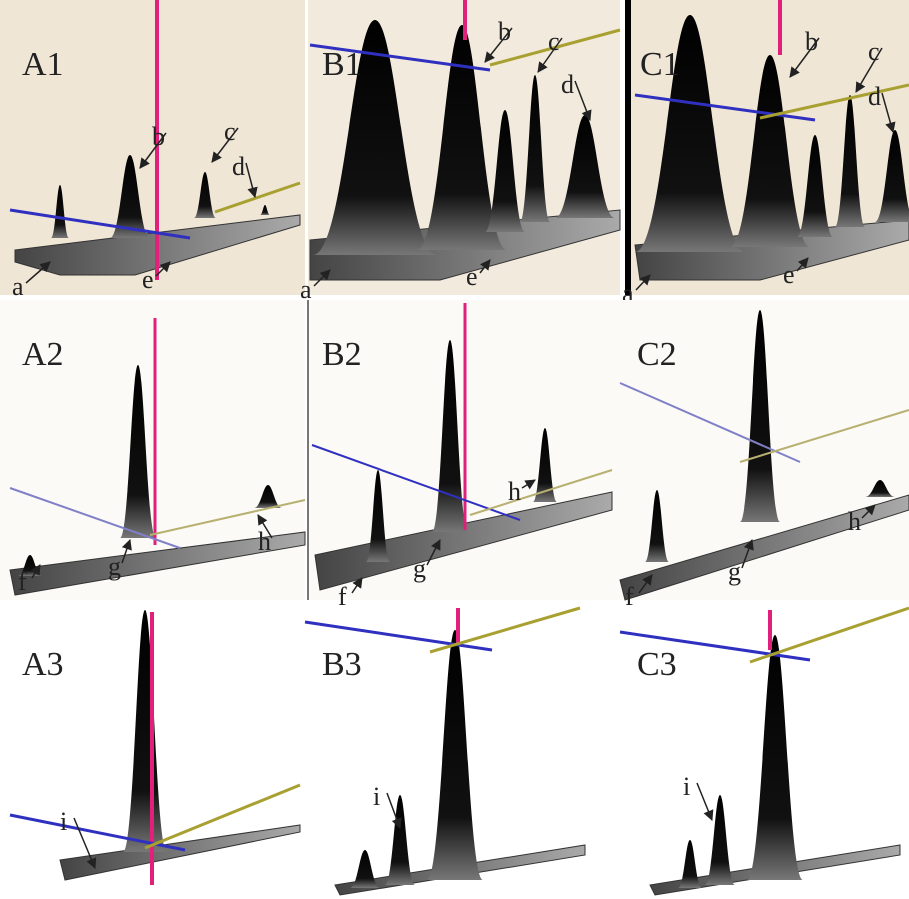 The width and height of the screenshot is (909, 899). I want to click on panel-label: A3, so click(43, 664).